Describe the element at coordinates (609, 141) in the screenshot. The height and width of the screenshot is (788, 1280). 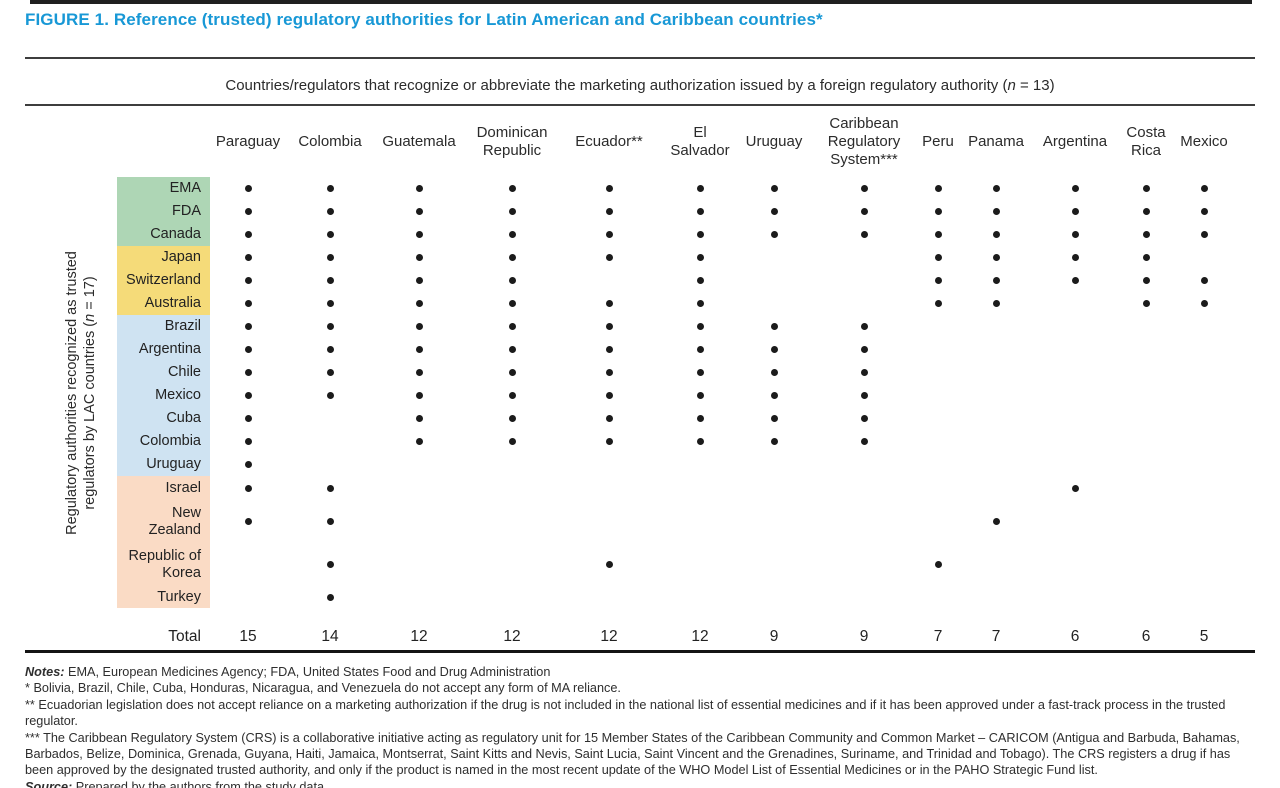
I see `column-header: Ecuador**` at that location.